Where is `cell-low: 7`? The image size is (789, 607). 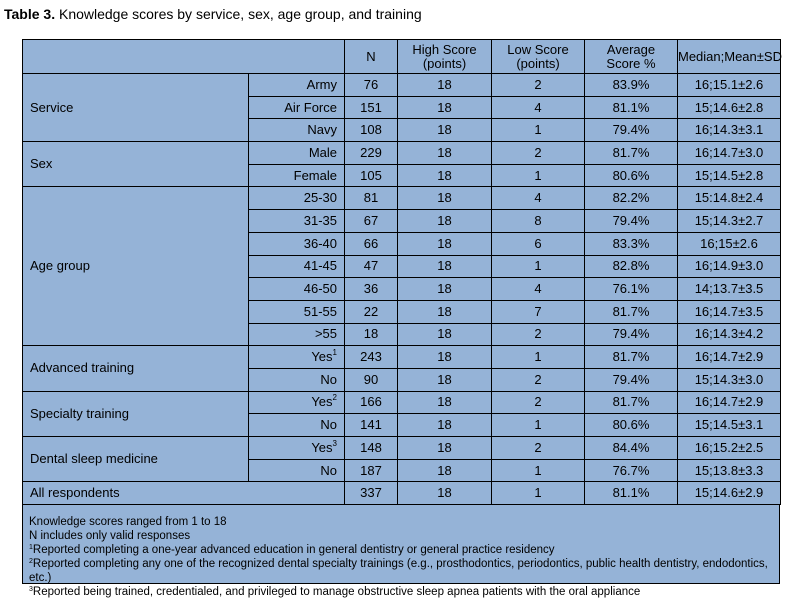
cell-low: 7 is located at coordinates (538, 311).